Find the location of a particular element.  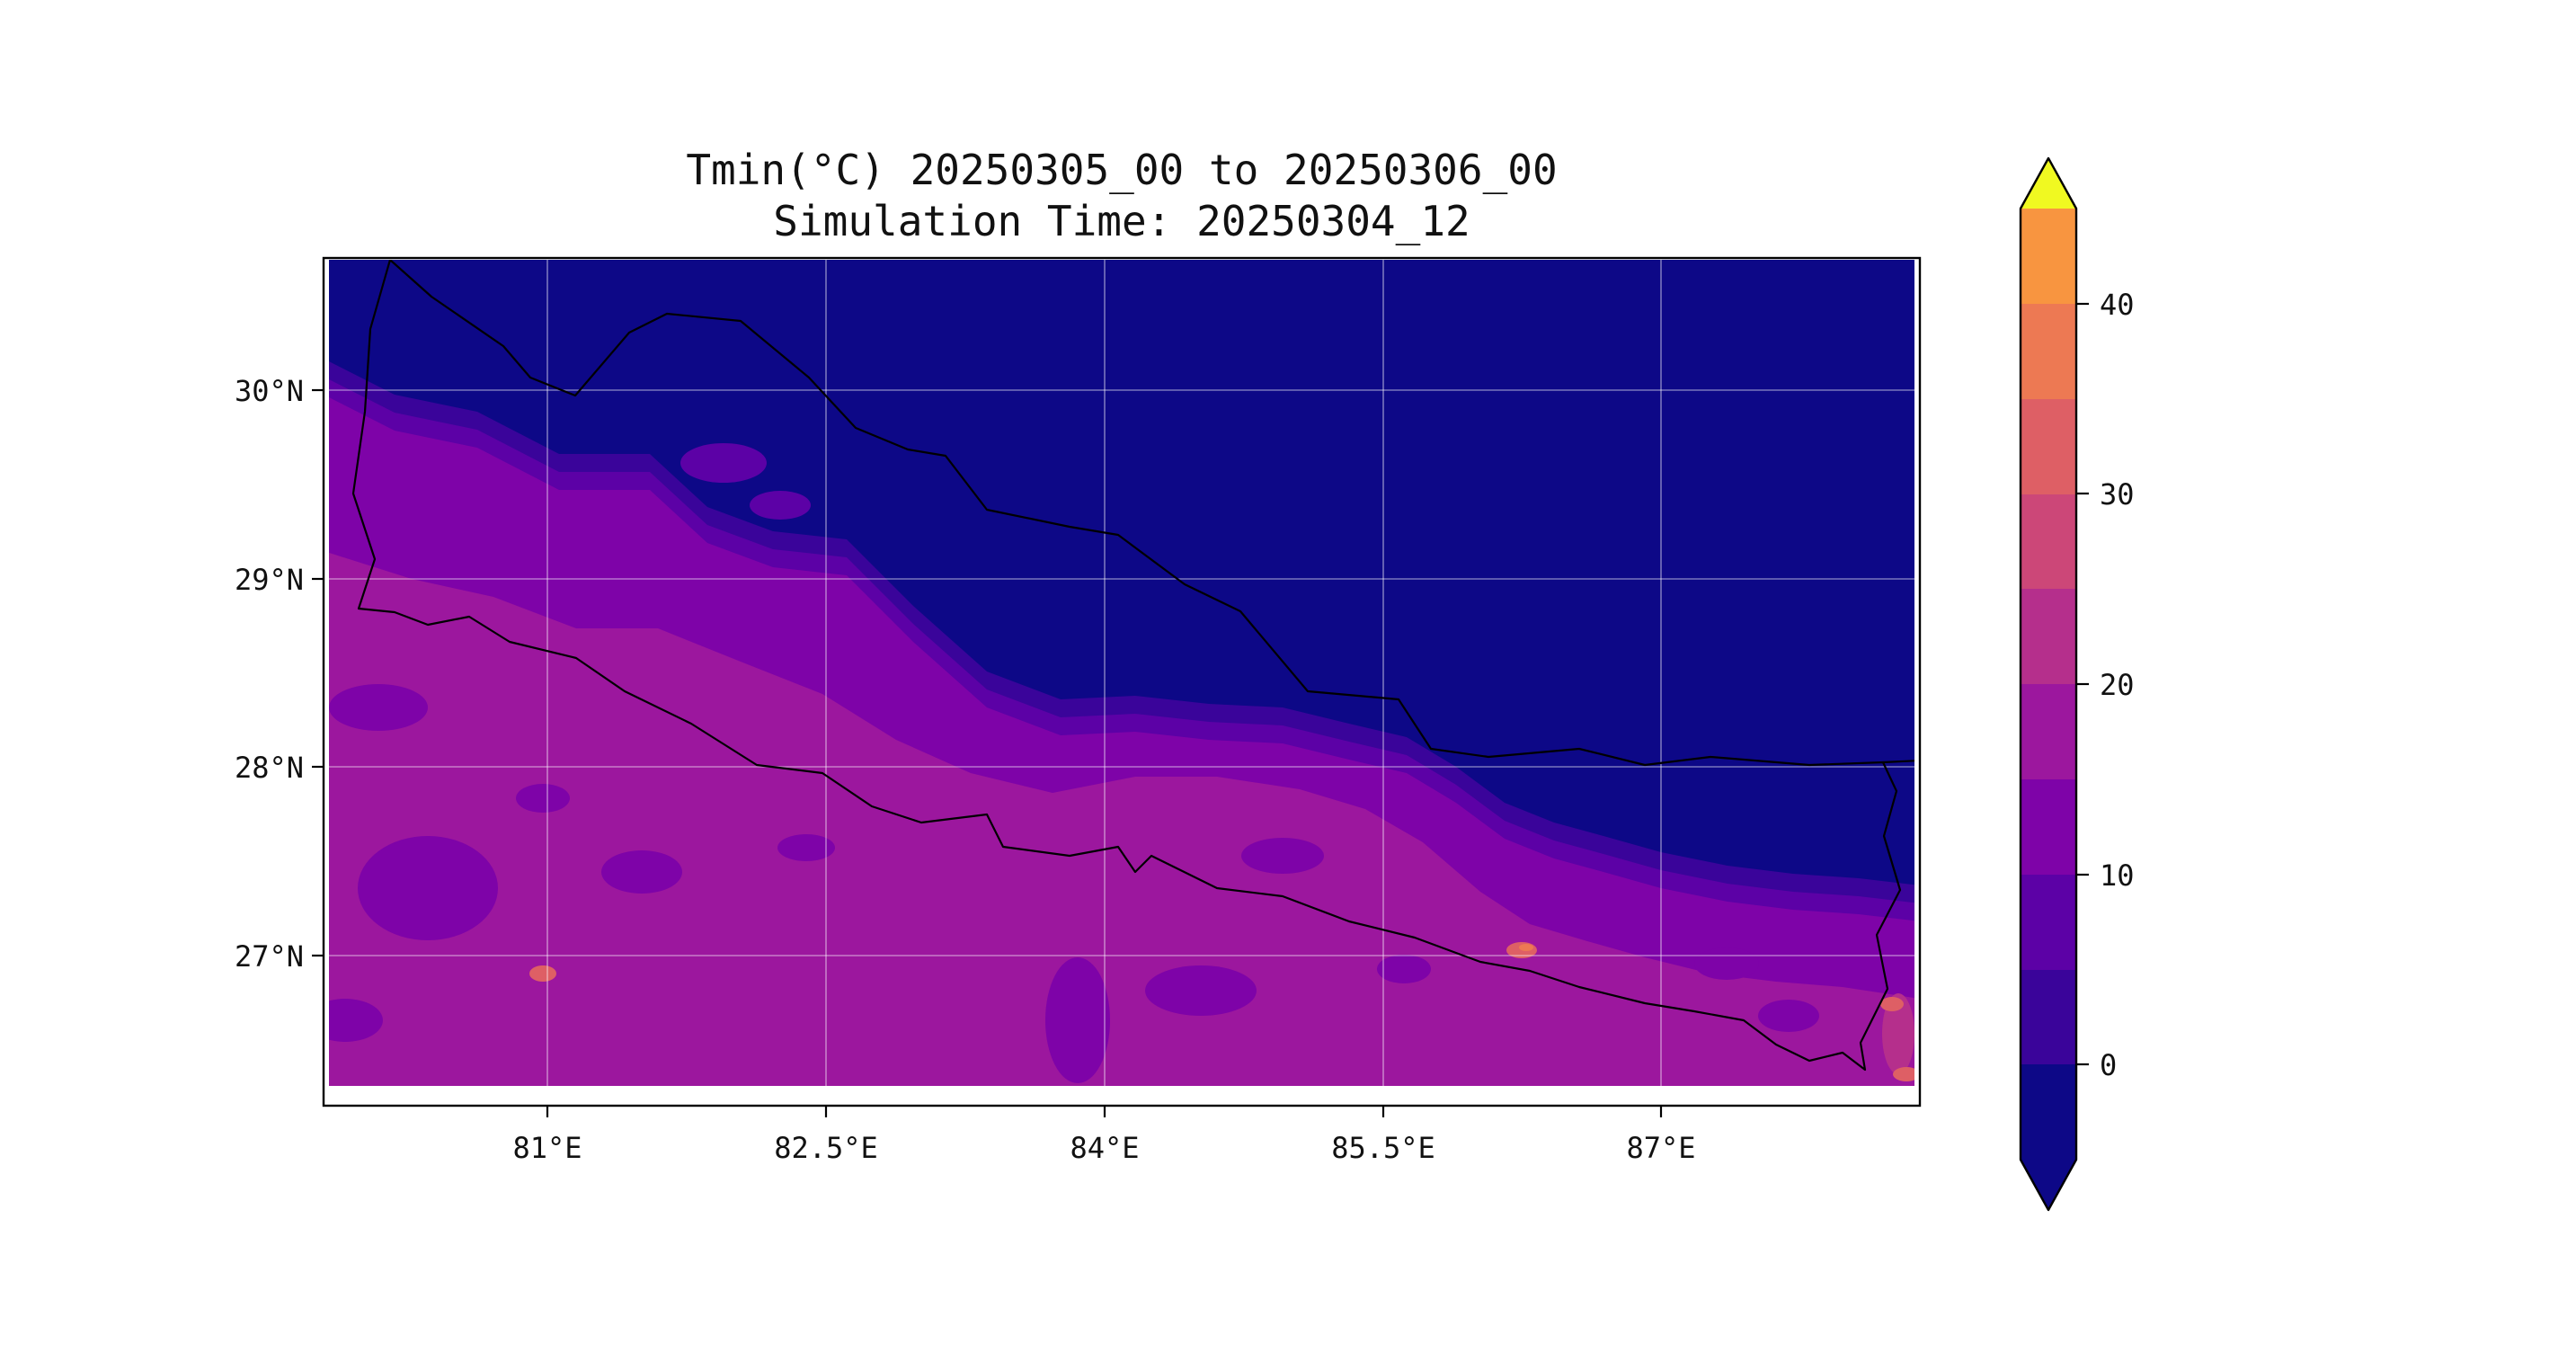

y-tick-27N: 27°N is located at coordinates (269, 956).